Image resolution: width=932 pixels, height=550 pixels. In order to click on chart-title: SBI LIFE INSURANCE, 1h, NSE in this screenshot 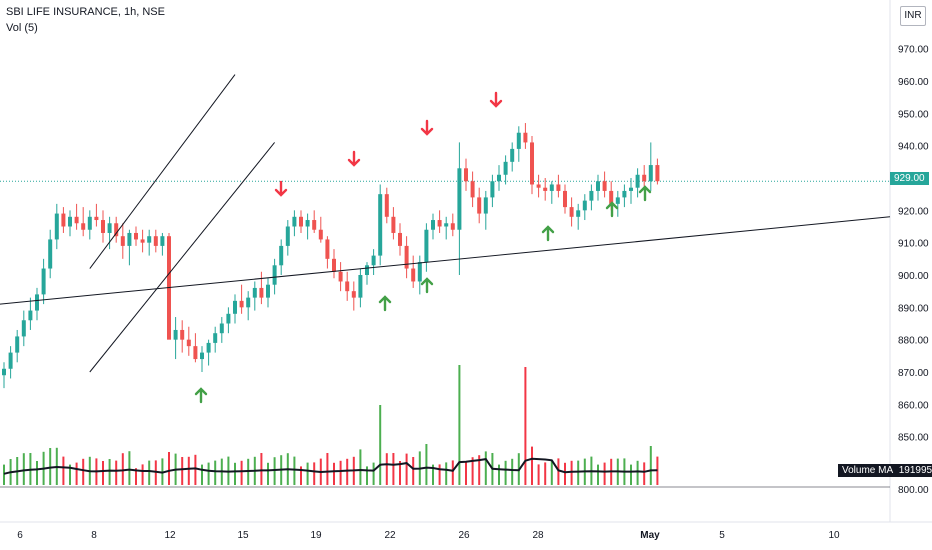, I will do `click(85, 12)`.